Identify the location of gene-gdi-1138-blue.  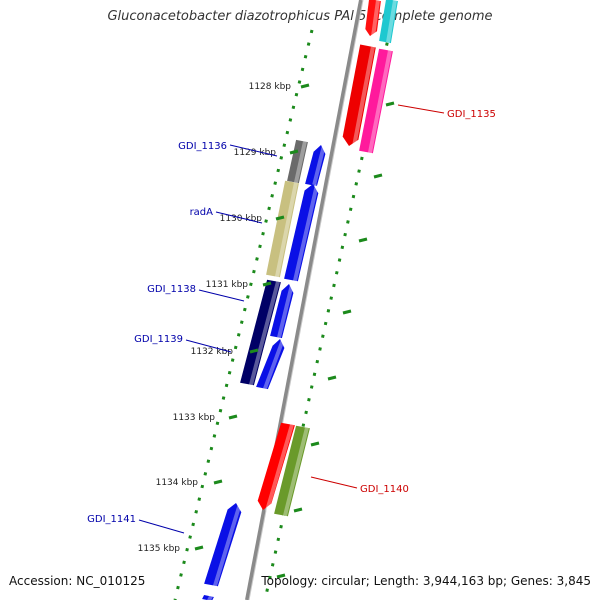
(282, 311).